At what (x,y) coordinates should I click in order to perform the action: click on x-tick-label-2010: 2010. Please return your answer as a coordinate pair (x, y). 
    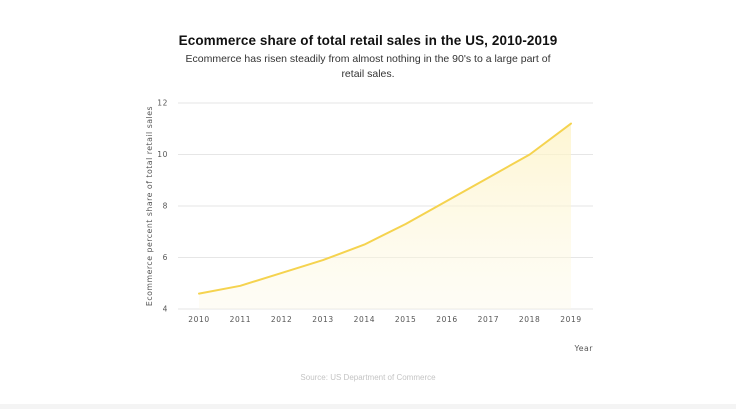
    Looking at the image, I should click on (199, 319).